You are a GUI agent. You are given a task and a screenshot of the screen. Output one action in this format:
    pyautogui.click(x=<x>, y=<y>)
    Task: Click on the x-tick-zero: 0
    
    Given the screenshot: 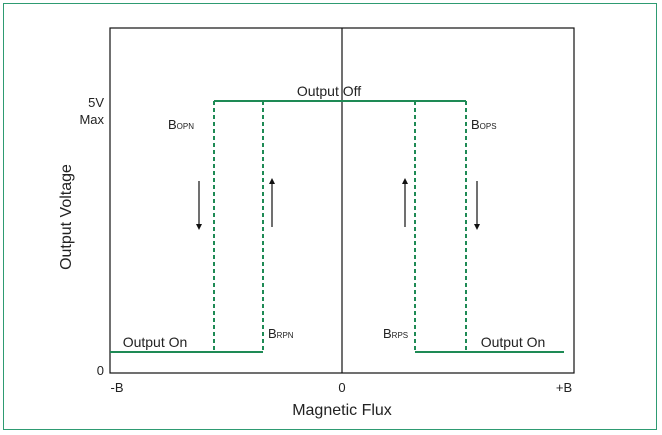 What is the action you would take?
    pyautogui.click(x=341, y=387)
    